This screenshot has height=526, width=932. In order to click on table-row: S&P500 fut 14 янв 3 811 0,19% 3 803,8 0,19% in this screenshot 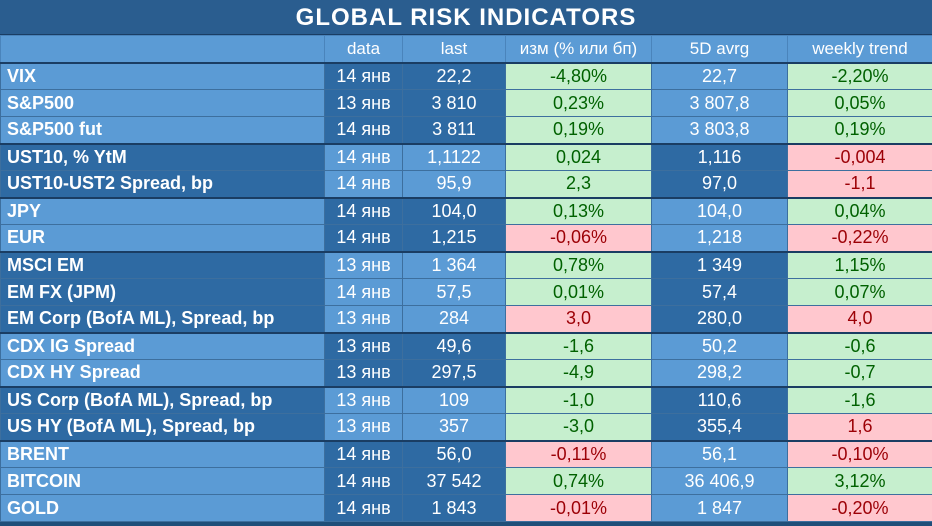, I will do `click(466, 130)`.